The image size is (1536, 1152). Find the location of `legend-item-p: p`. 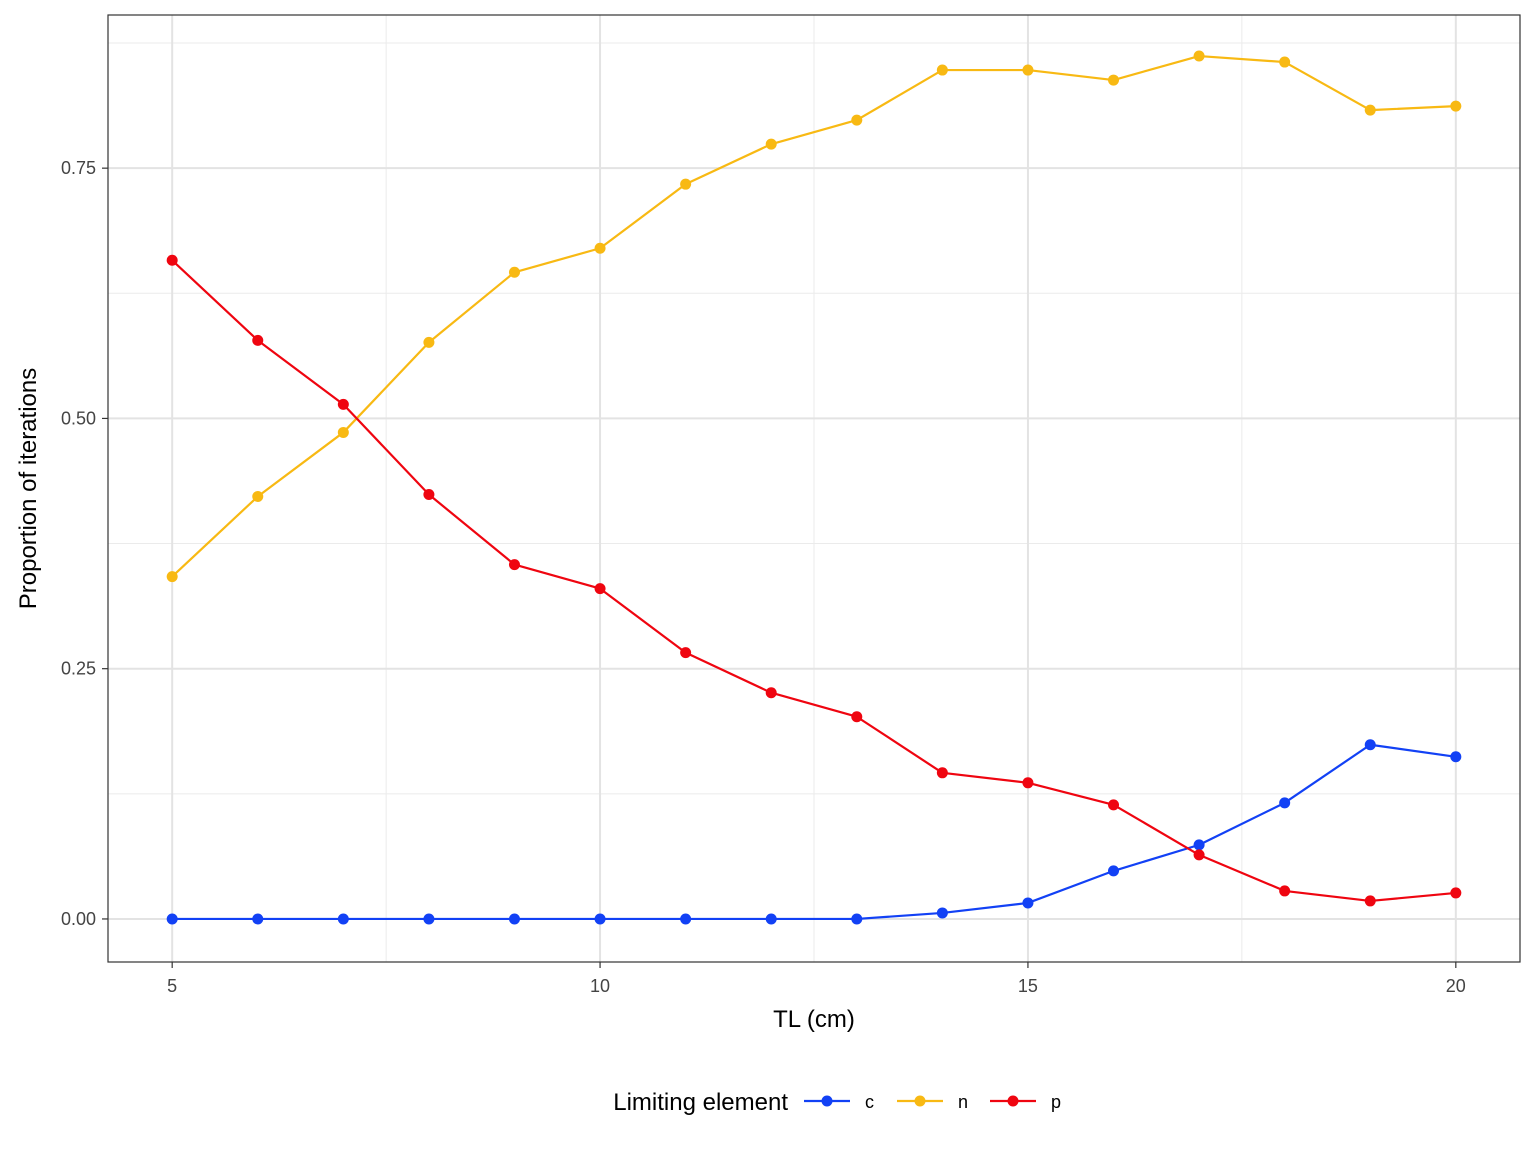

legend-item-p: p is located at coordinates (1025, 1102).